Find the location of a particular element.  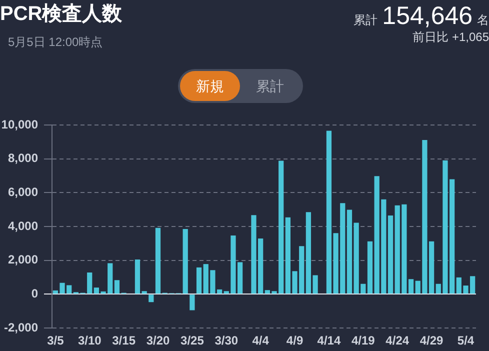

x-tick-label: 4/29 is located at coordinates (432, 341).